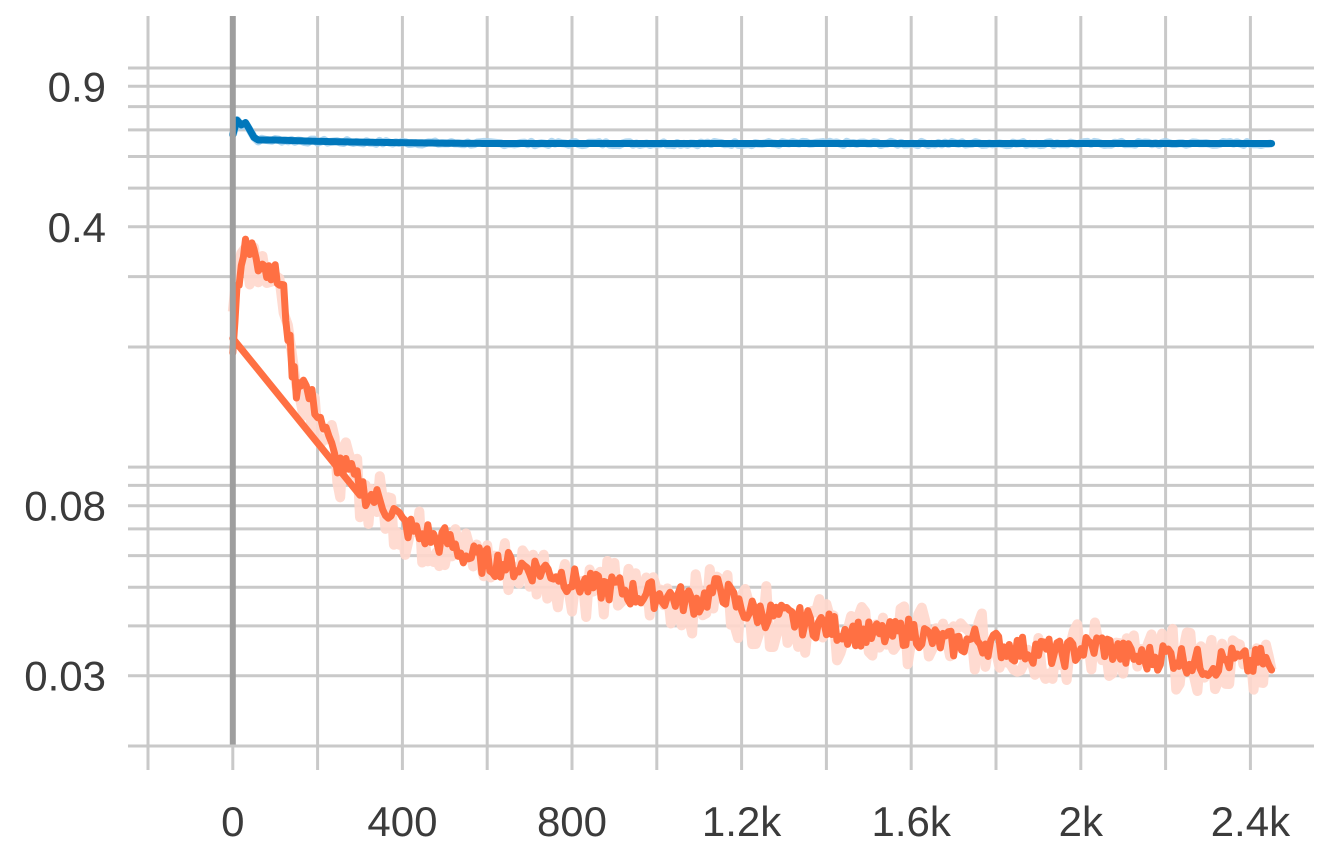 The width and height of the screenshot is (1332, 856). I want to click on x-tick-label: 400, so click(402, 821).